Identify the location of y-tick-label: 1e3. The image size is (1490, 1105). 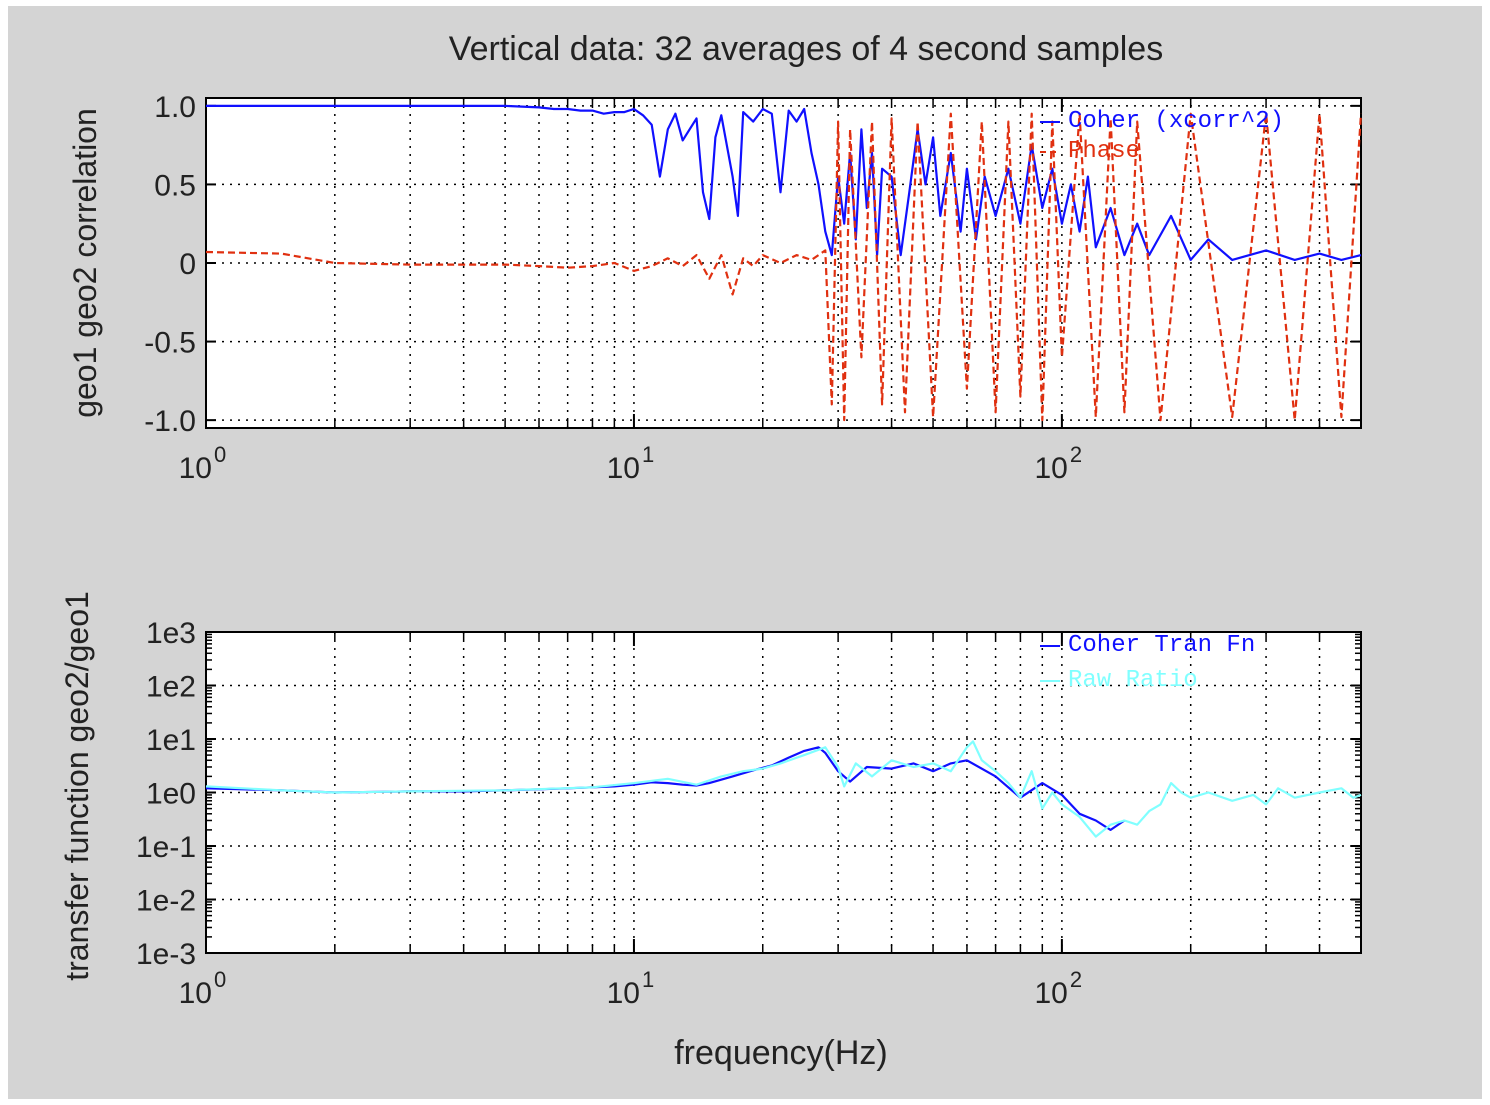
(171, 633).